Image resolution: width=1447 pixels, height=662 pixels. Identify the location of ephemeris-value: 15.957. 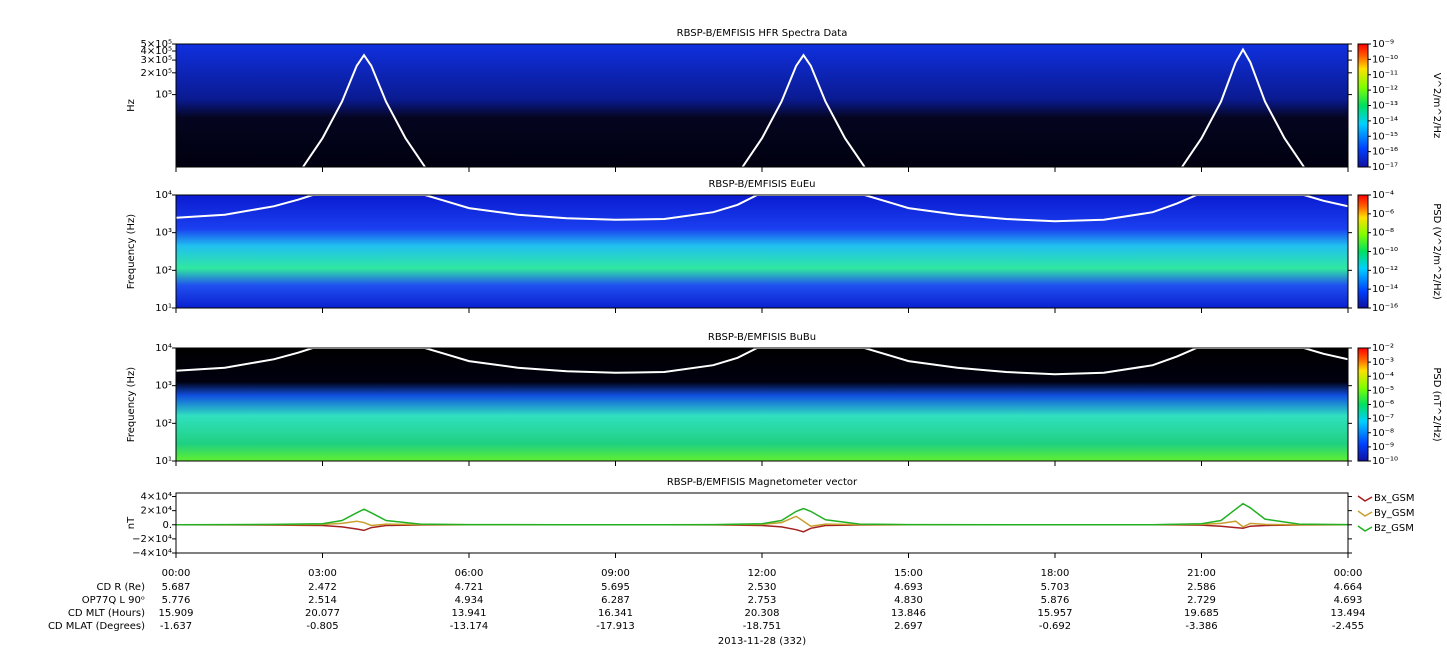
(1055, 613).